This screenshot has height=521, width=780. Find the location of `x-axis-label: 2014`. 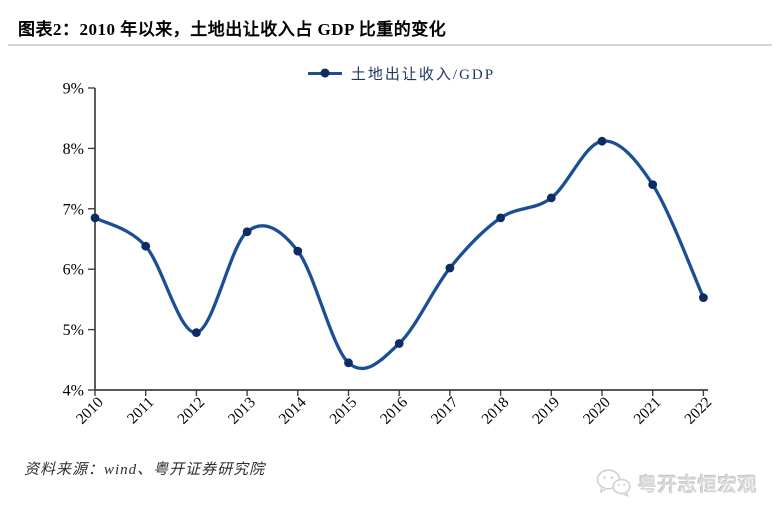

x-axis-label: 2014 is located at coordinates (293, 411).